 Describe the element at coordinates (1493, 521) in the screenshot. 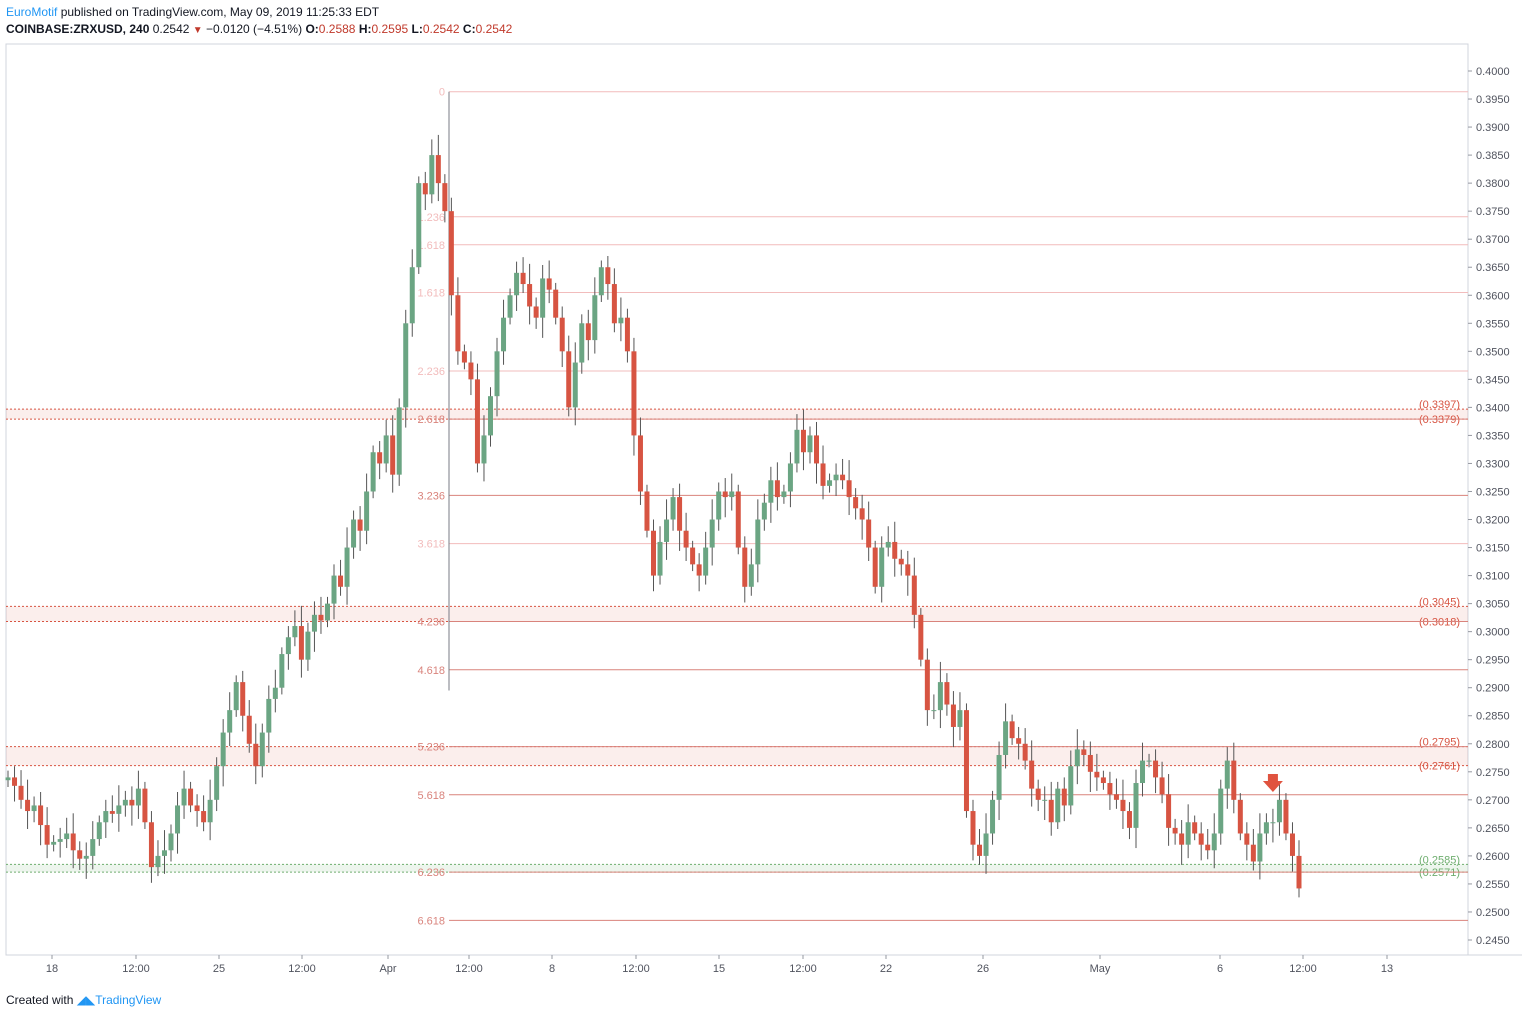

I see `y-tick-label: 0.3200` at that location.